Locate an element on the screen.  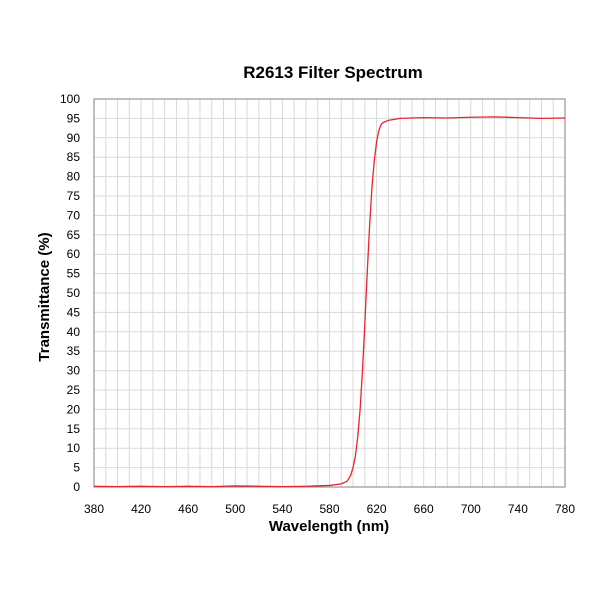
y-tick-label: 10 is located at coordinates (74, 448).